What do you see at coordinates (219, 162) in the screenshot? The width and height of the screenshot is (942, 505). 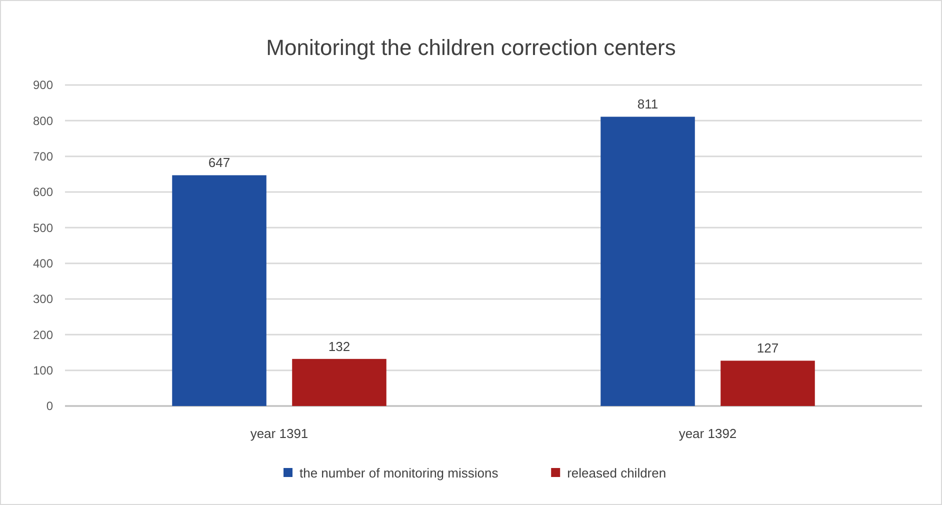 I see `data-label: 647` at bounding box center [219, 162].